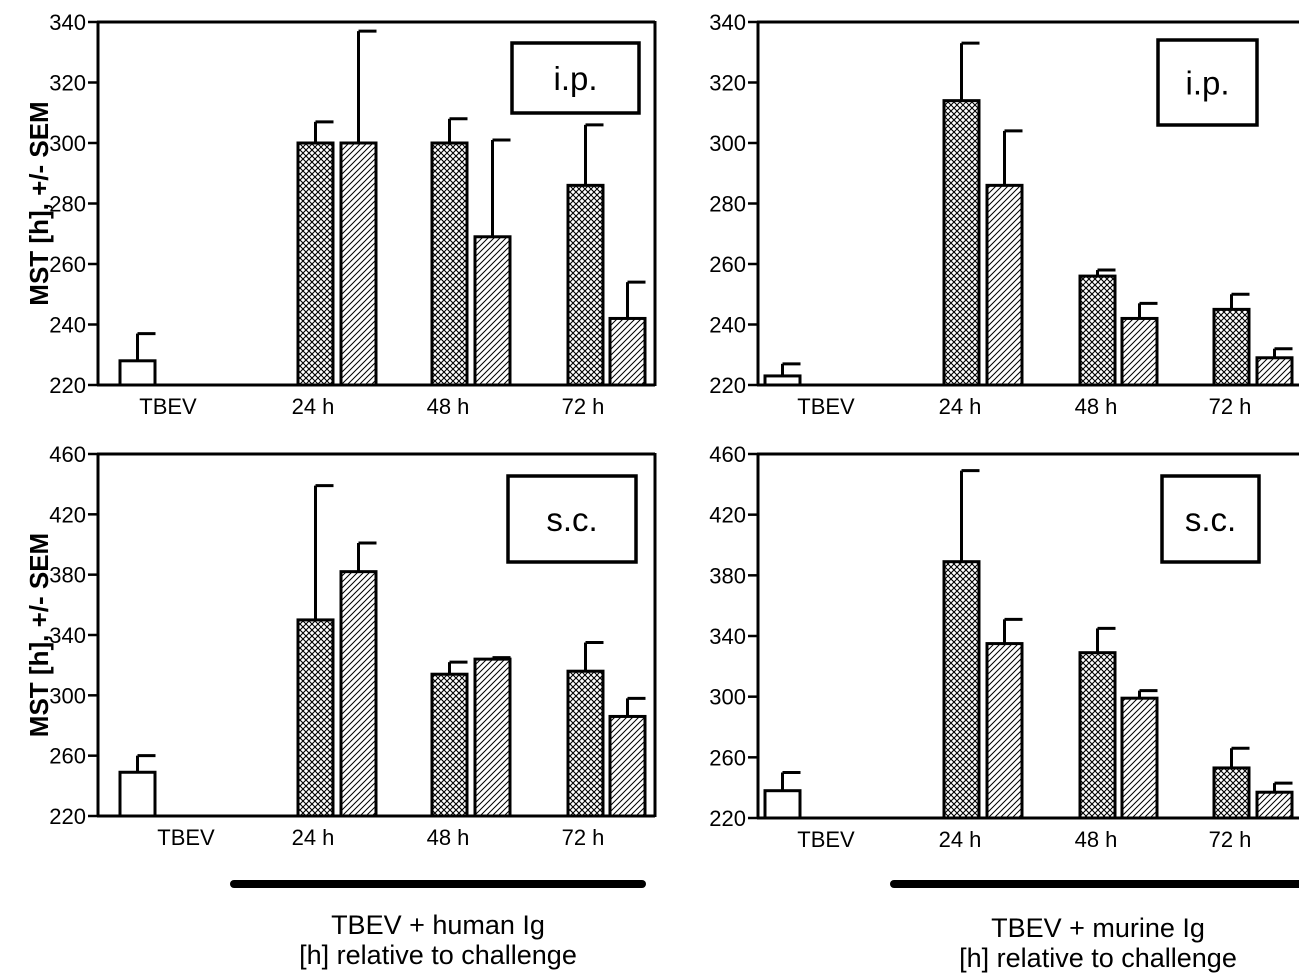  What do you see at coordinates (438, 925) in the screenshot?
I see `caption-left-line1: TBEV + human Ig` at bounding box center [438, 925].